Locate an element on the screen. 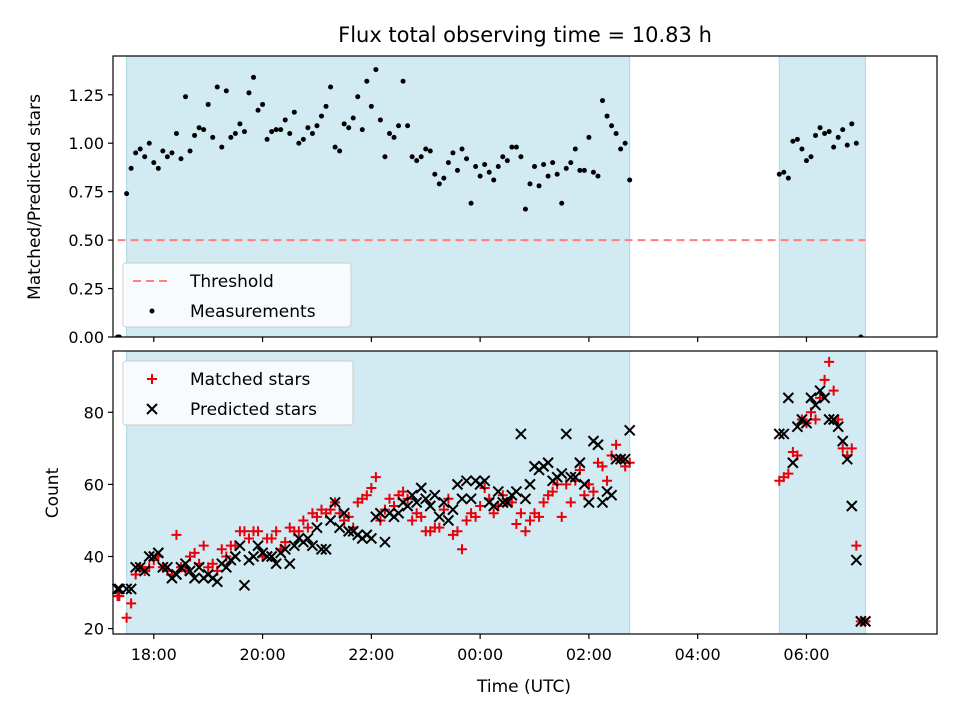 The height and width of the screenshot is (724, 960). bottom-y-axis-label: Count is located at coordinates (53, 492).